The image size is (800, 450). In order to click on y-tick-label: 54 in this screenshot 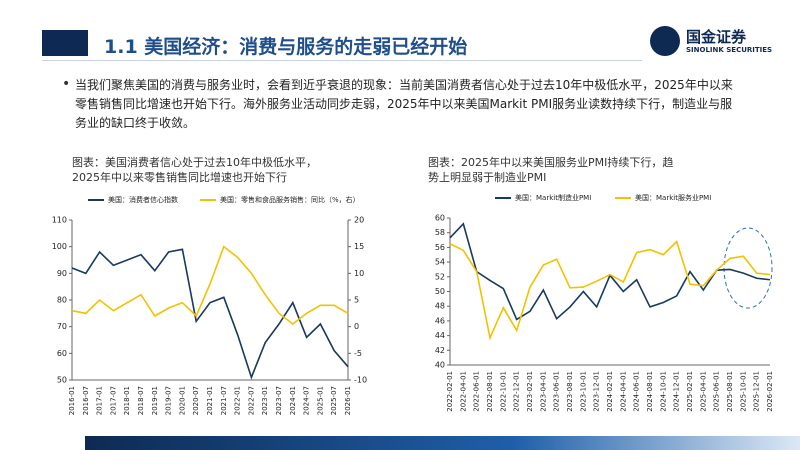, I will do `click(440, 262)`.